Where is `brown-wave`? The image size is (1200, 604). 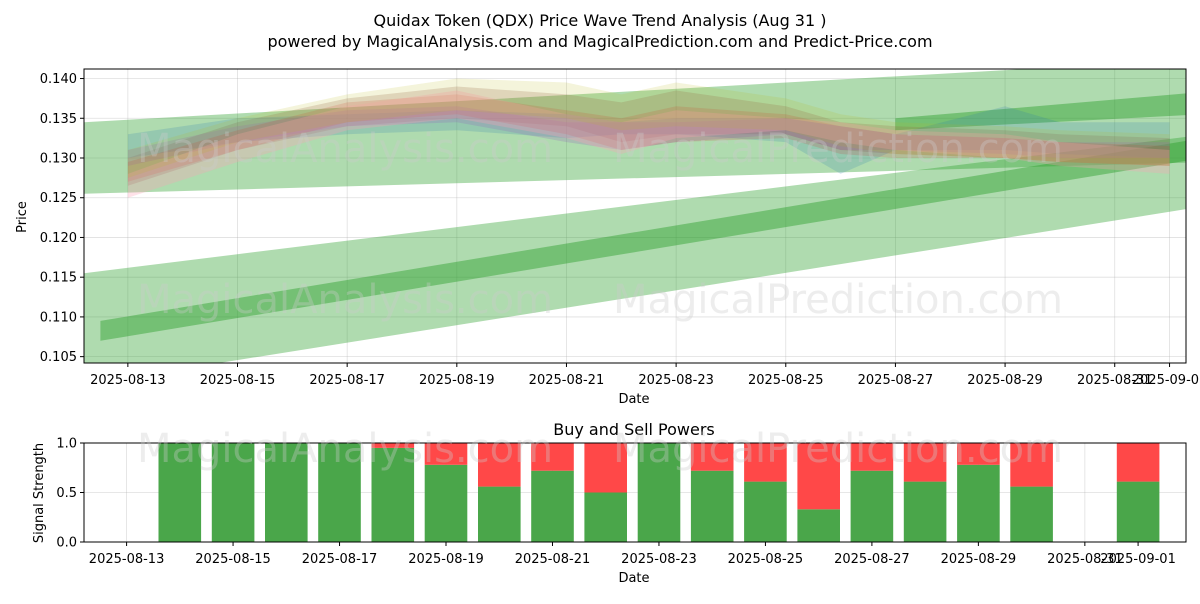
brown-wave is located at coordinates (648, 136).